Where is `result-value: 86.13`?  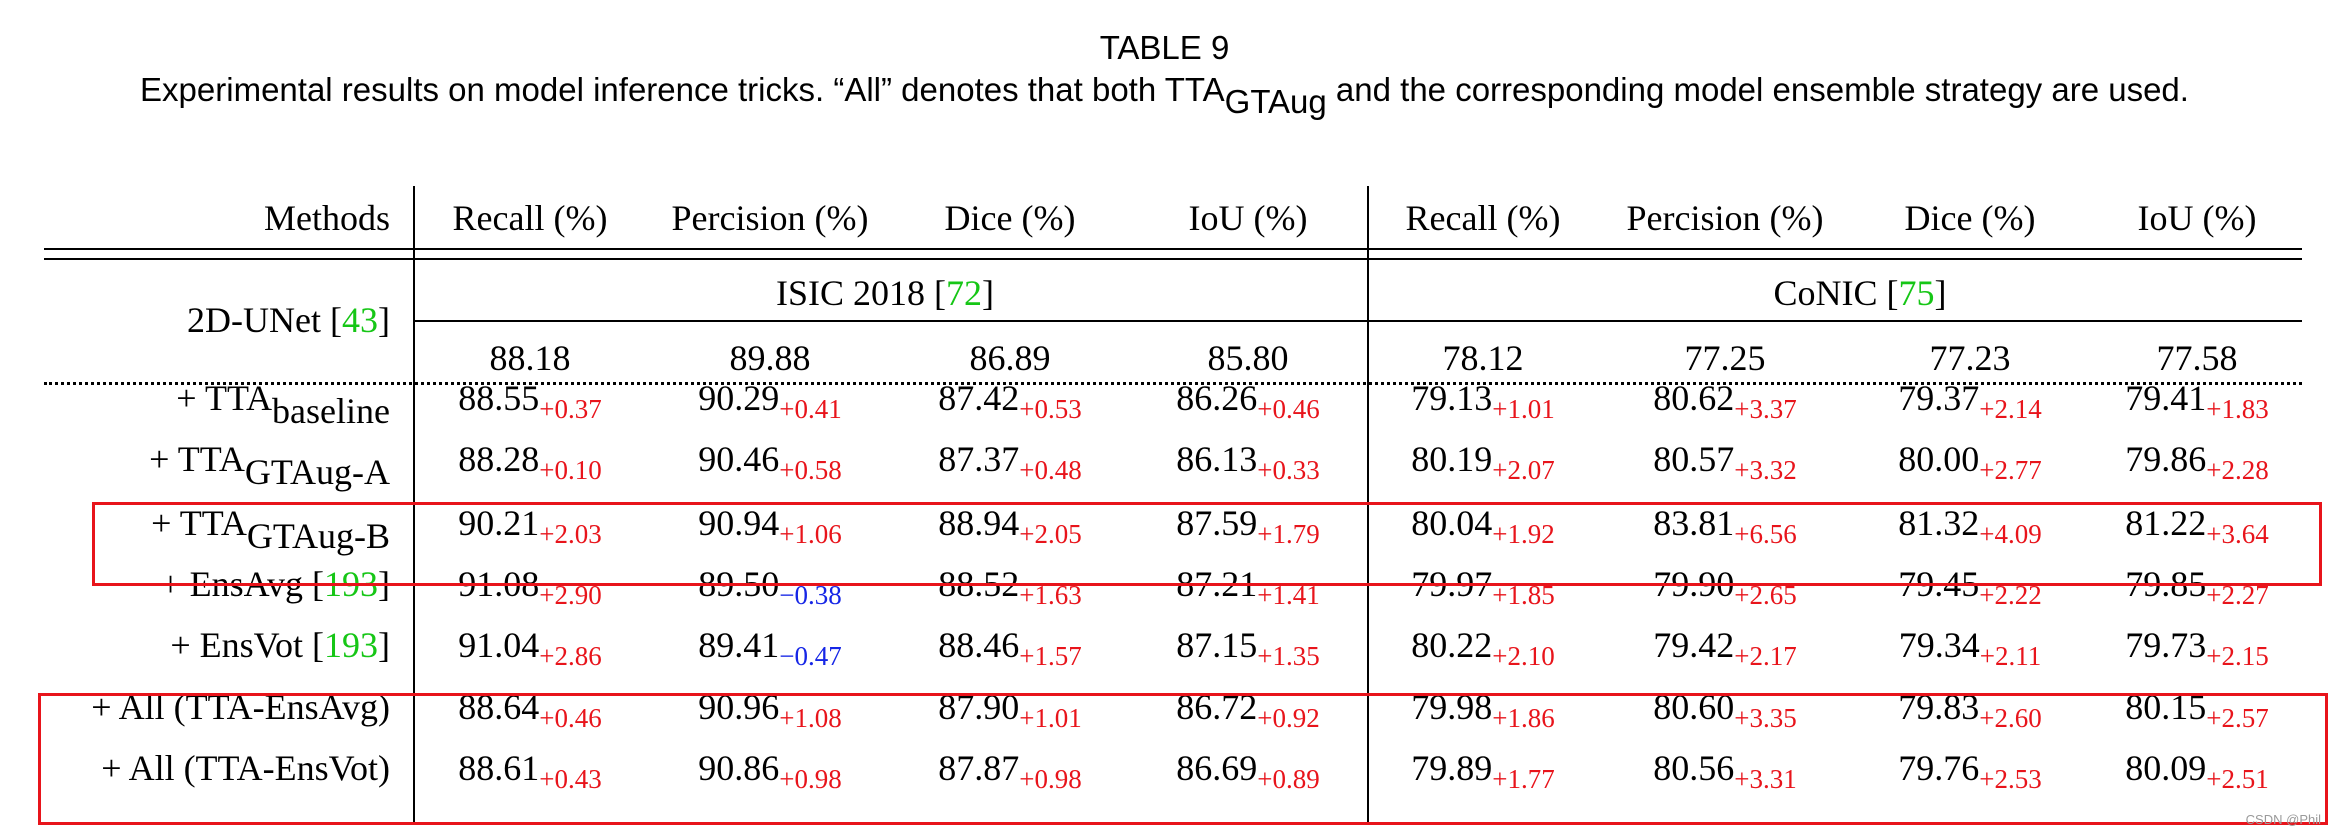
result-value: 86.13 is located at coordinates (1217, 459).